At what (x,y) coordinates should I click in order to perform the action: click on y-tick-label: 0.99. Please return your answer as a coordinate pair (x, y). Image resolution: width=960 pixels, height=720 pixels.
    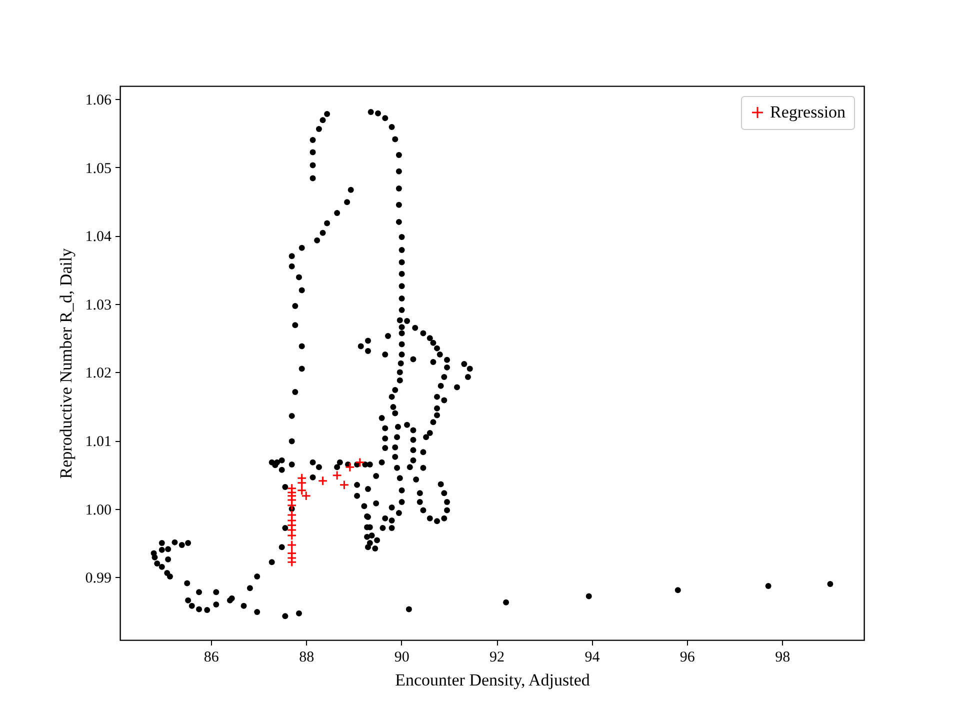
    Looking at the image, I should click on (98, 578).